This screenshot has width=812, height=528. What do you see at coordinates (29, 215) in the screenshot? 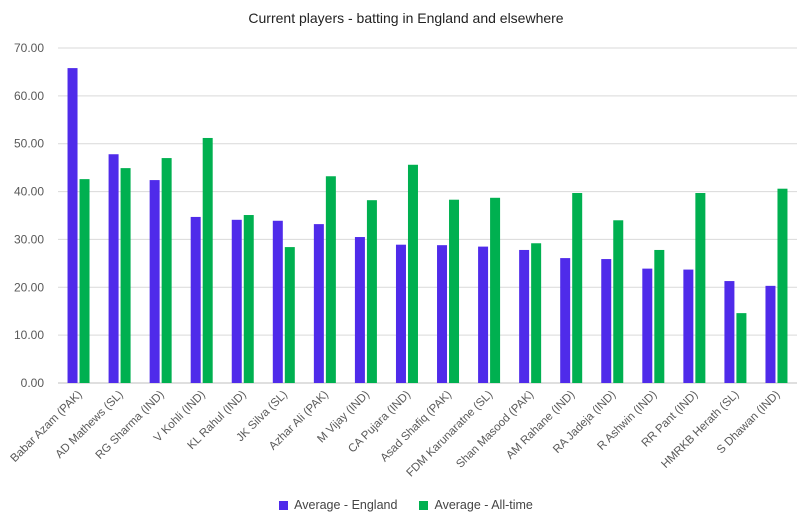
I see `y-axis-ticks: 0.00 10.00 20.00 30.00 40.00 50.00 60.00 70.00` at bounding box center [29, 215].